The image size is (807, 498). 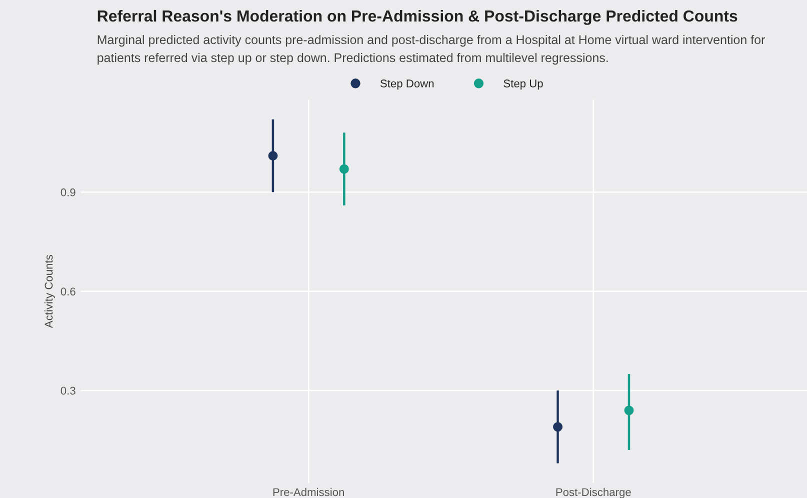 What do you see at coordinates (49, 291) in the screenshot?
I see `y-axis-title: Activity Counts` at bounding box center [49, 291].